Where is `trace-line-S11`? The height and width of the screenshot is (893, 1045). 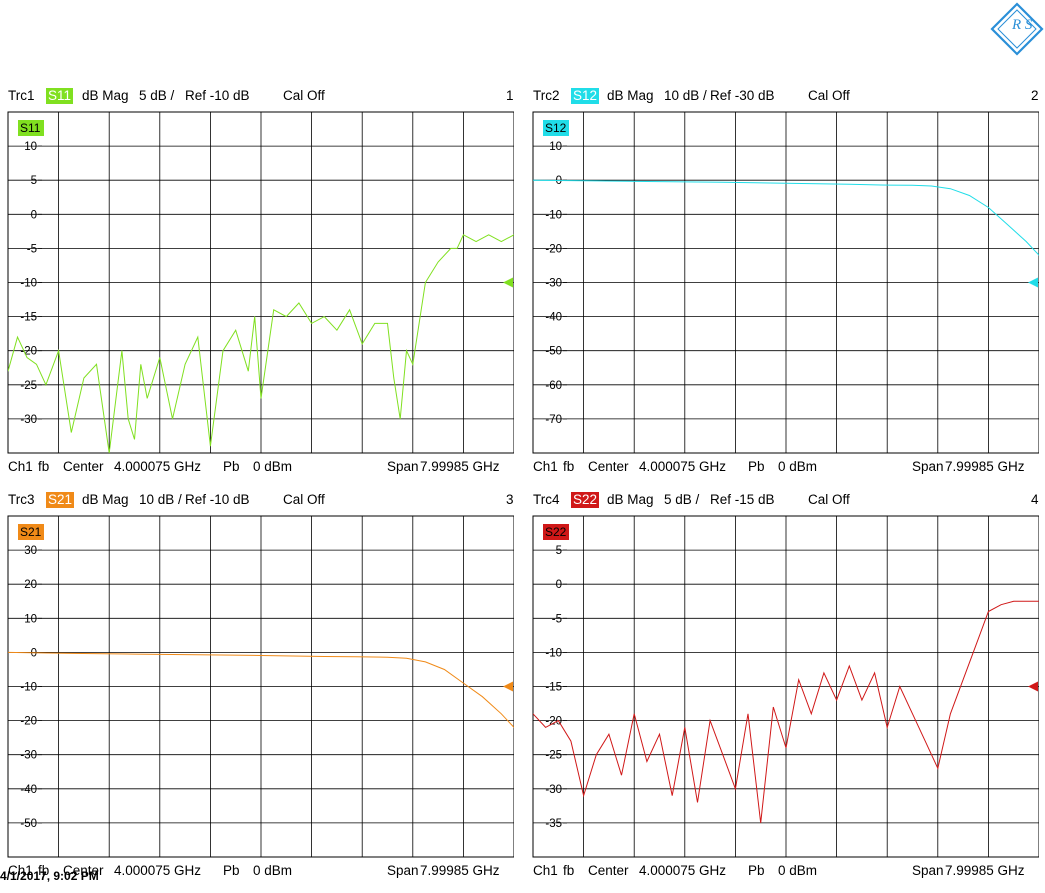 trace-line-S11 is located at coordinates (261, 343).